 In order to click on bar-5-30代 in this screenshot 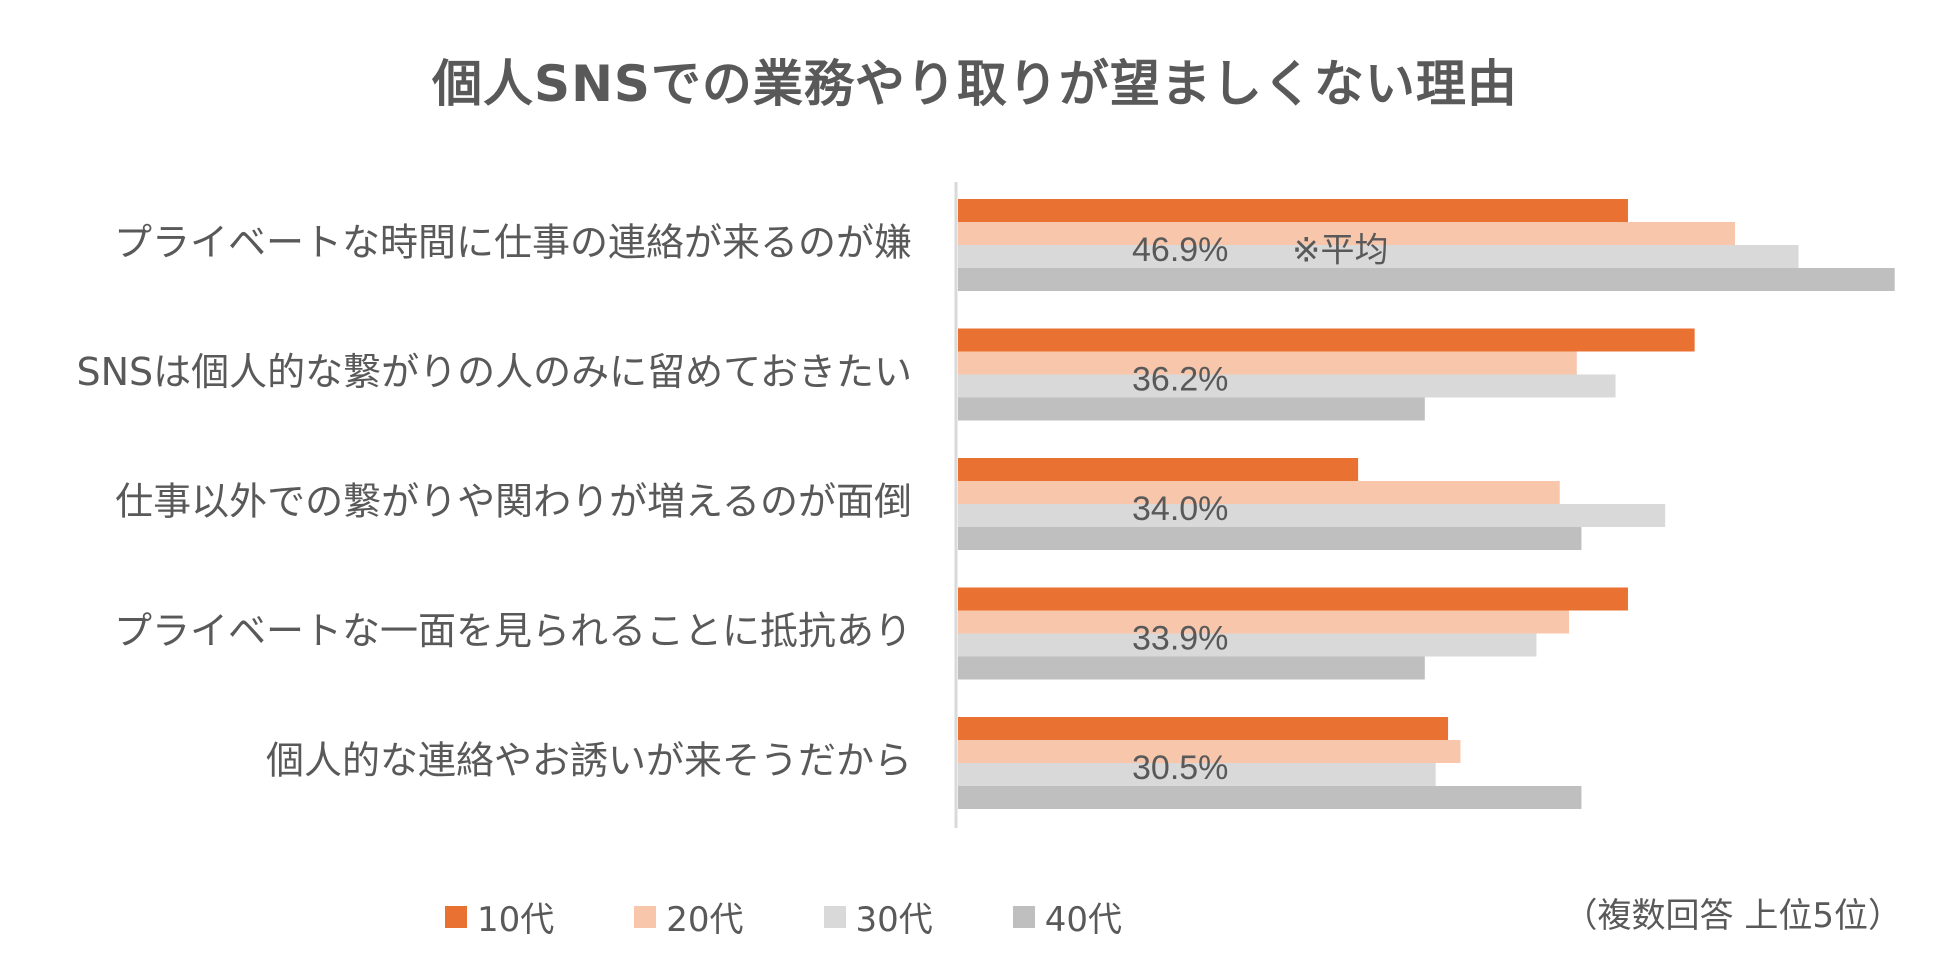, I will do `click(1197, 774)`.